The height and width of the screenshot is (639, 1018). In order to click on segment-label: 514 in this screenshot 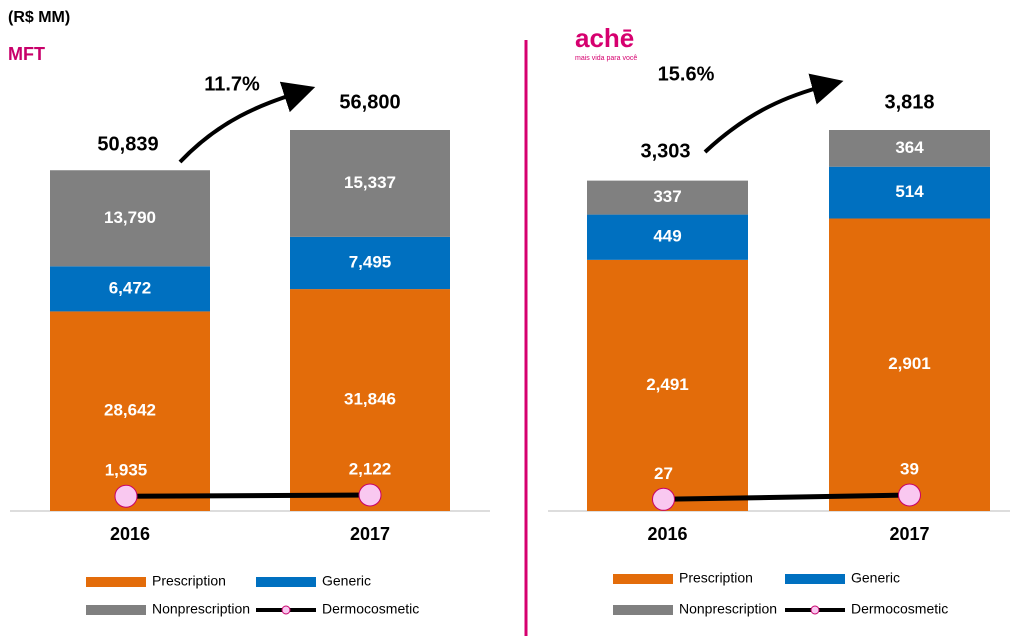, I will do `click(909, 191)`.